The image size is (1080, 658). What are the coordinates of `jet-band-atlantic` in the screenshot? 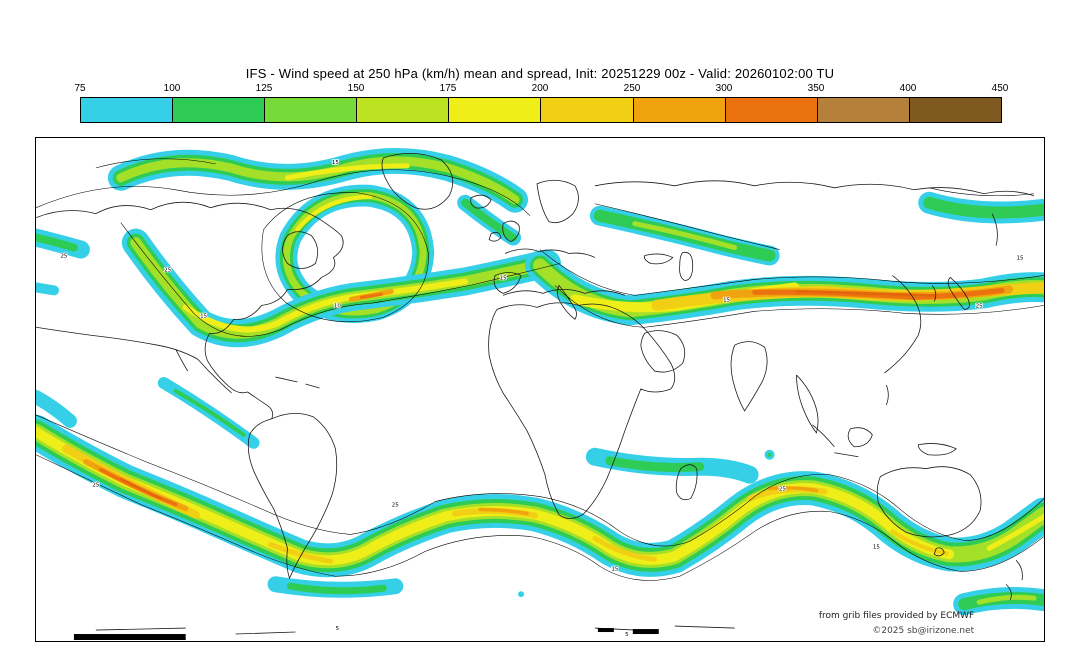 It's located at (341, 288).